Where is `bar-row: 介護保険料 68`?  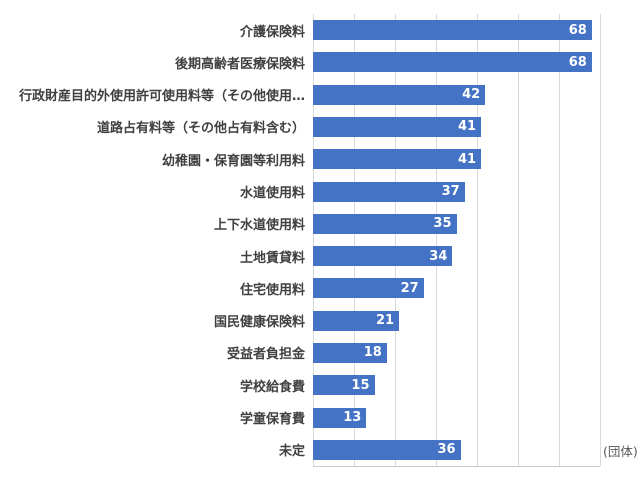
bar-row: 介護保険料 68 is located at coordinates (300, 30).